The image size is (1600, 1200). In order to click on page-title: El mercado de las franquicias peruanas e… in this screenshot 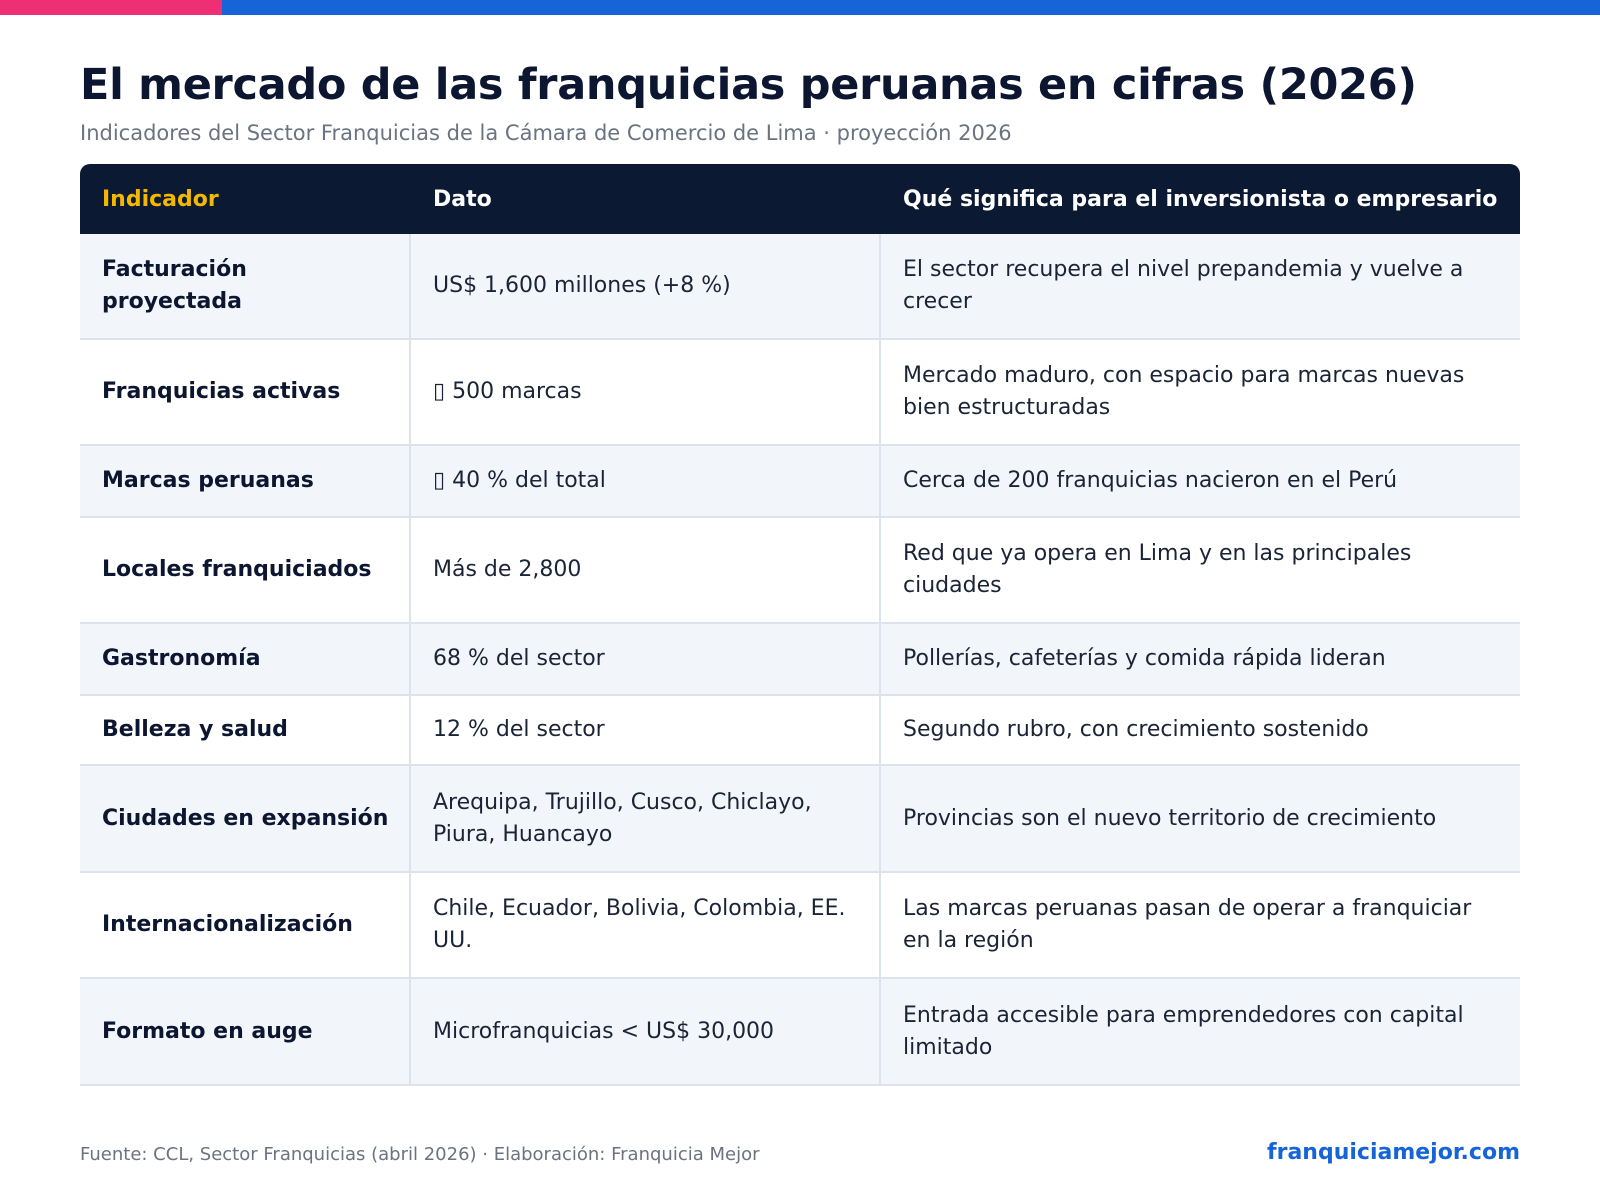, I will do `click(748, 85)`.